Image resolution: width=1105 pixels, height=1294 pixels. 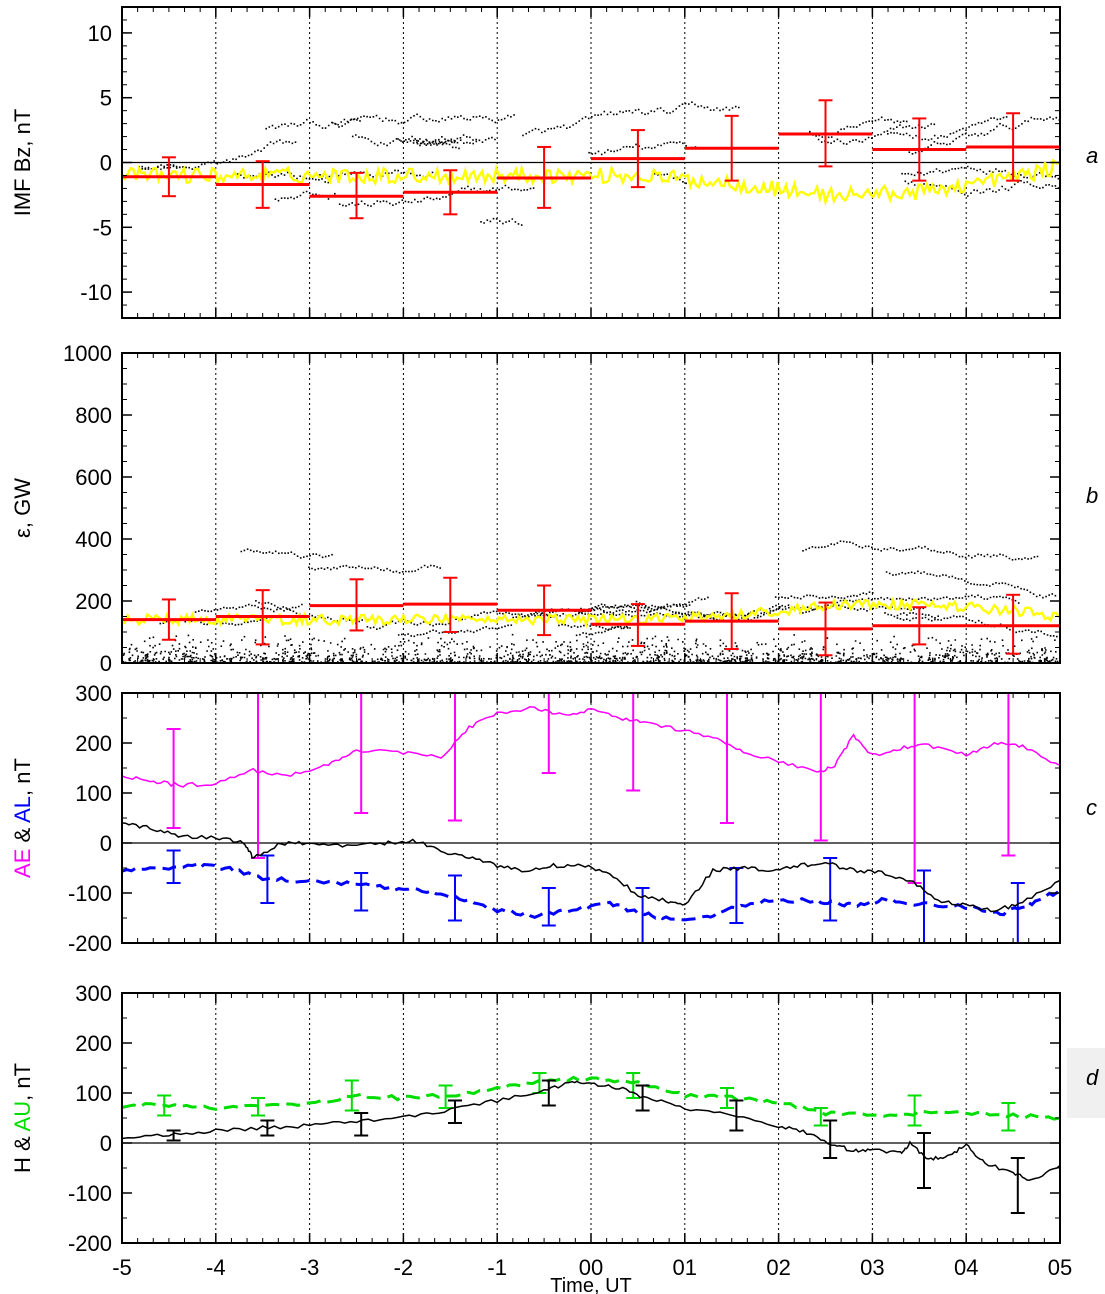 I want to click on y-axis-label: ε, GW, so click(x=22, y=508).